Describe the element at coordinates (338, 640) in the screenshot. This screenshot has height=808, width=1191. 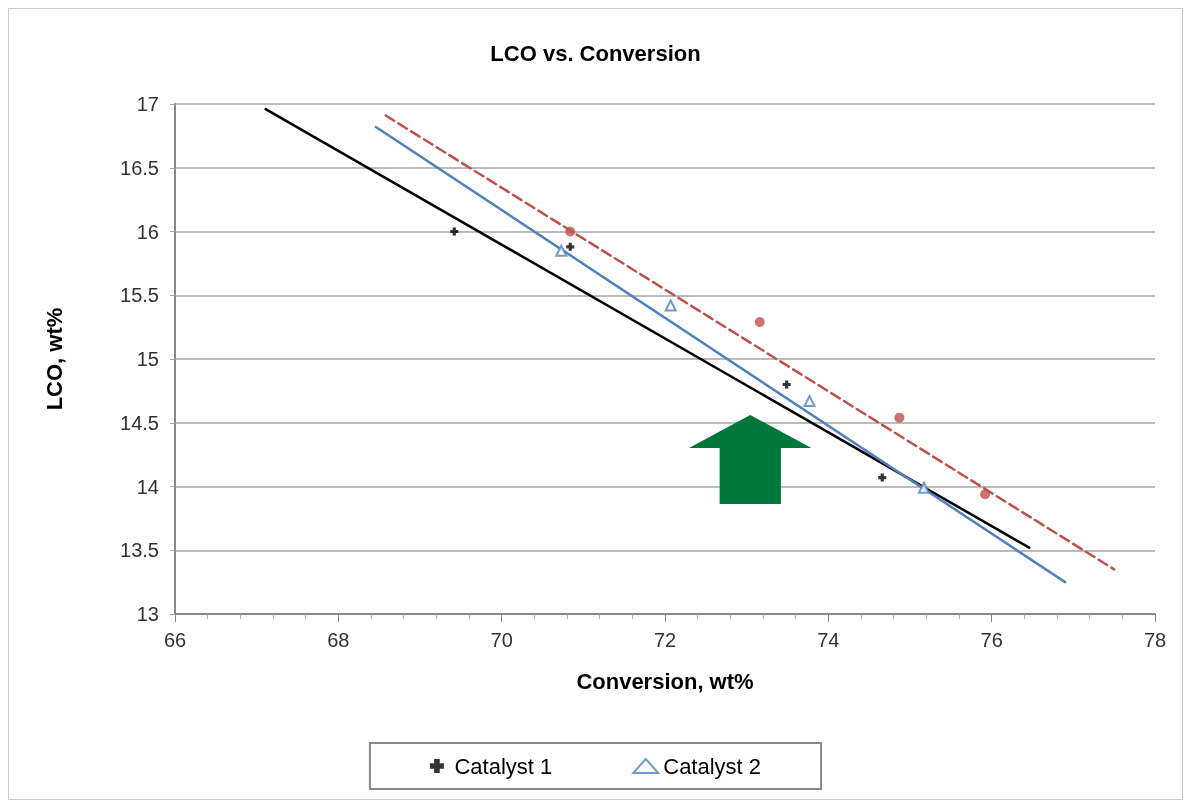
I see `x-tick-label: 68` at that location.